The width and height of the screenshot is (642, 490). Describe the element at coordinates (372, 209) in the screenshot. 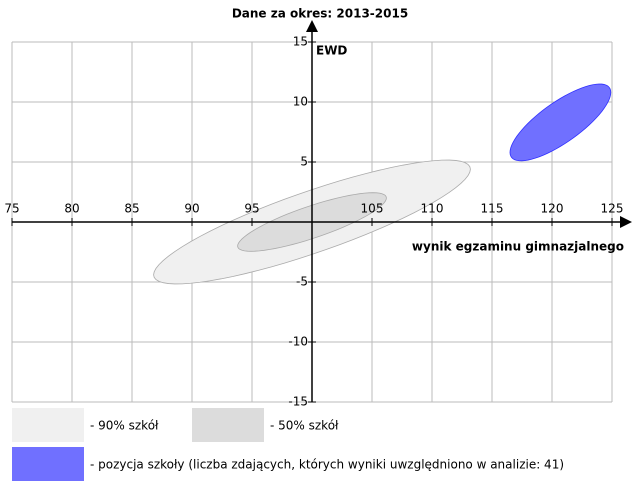

I see `x-tick-label: 105` at that location.